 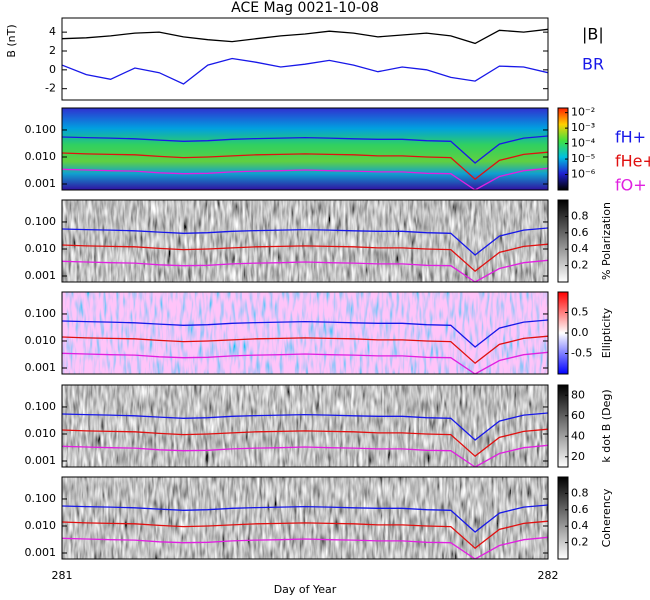 What do you see at coordinates (583, 112) in the screenshot?
I see `colorbar-tick-label: 10⁻²` at bounding box center [583, 112].